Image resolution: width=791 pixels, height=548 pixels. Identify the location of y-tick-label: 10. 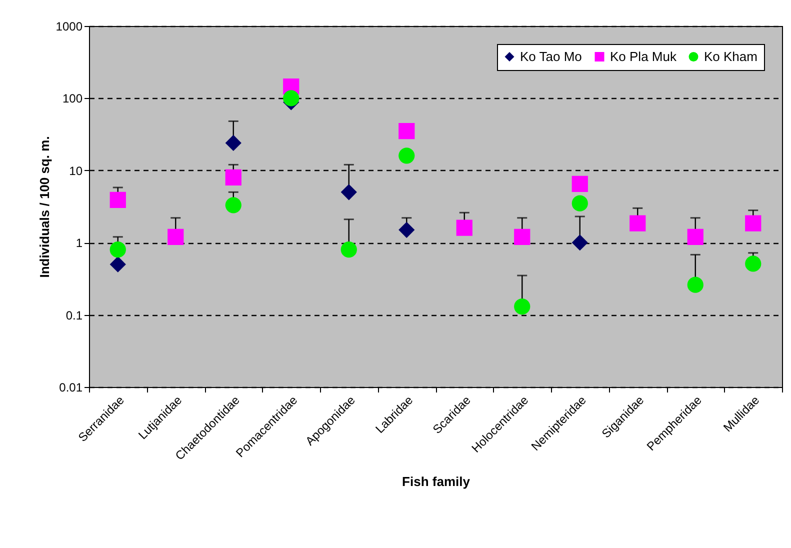
(76, 171).